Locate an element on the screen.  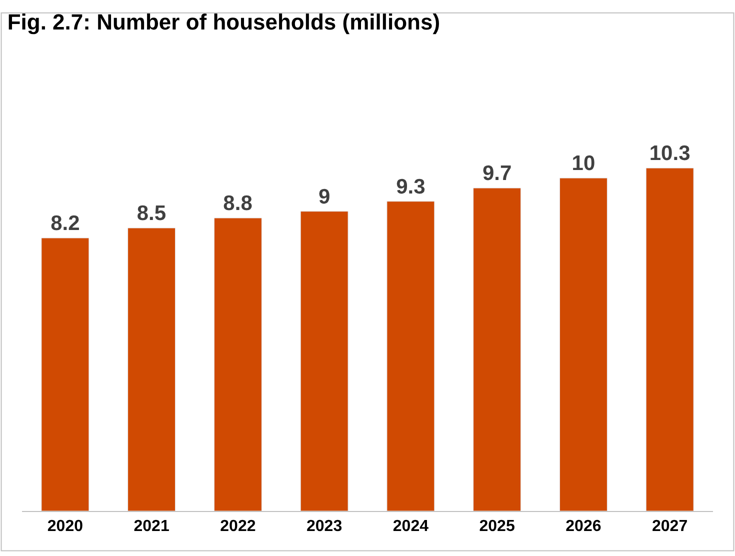
x-tick-label: 2027 is located at coordinates (670, 527).